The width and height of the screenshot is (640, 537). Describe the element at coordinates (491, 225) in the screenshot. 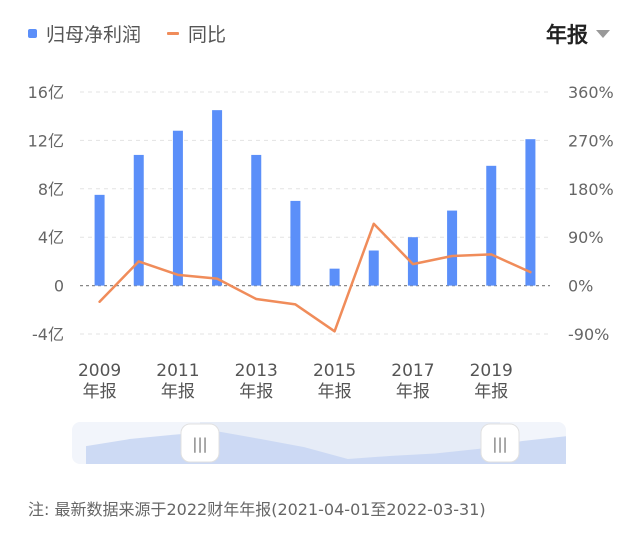

I see `bar-2019` at that location.